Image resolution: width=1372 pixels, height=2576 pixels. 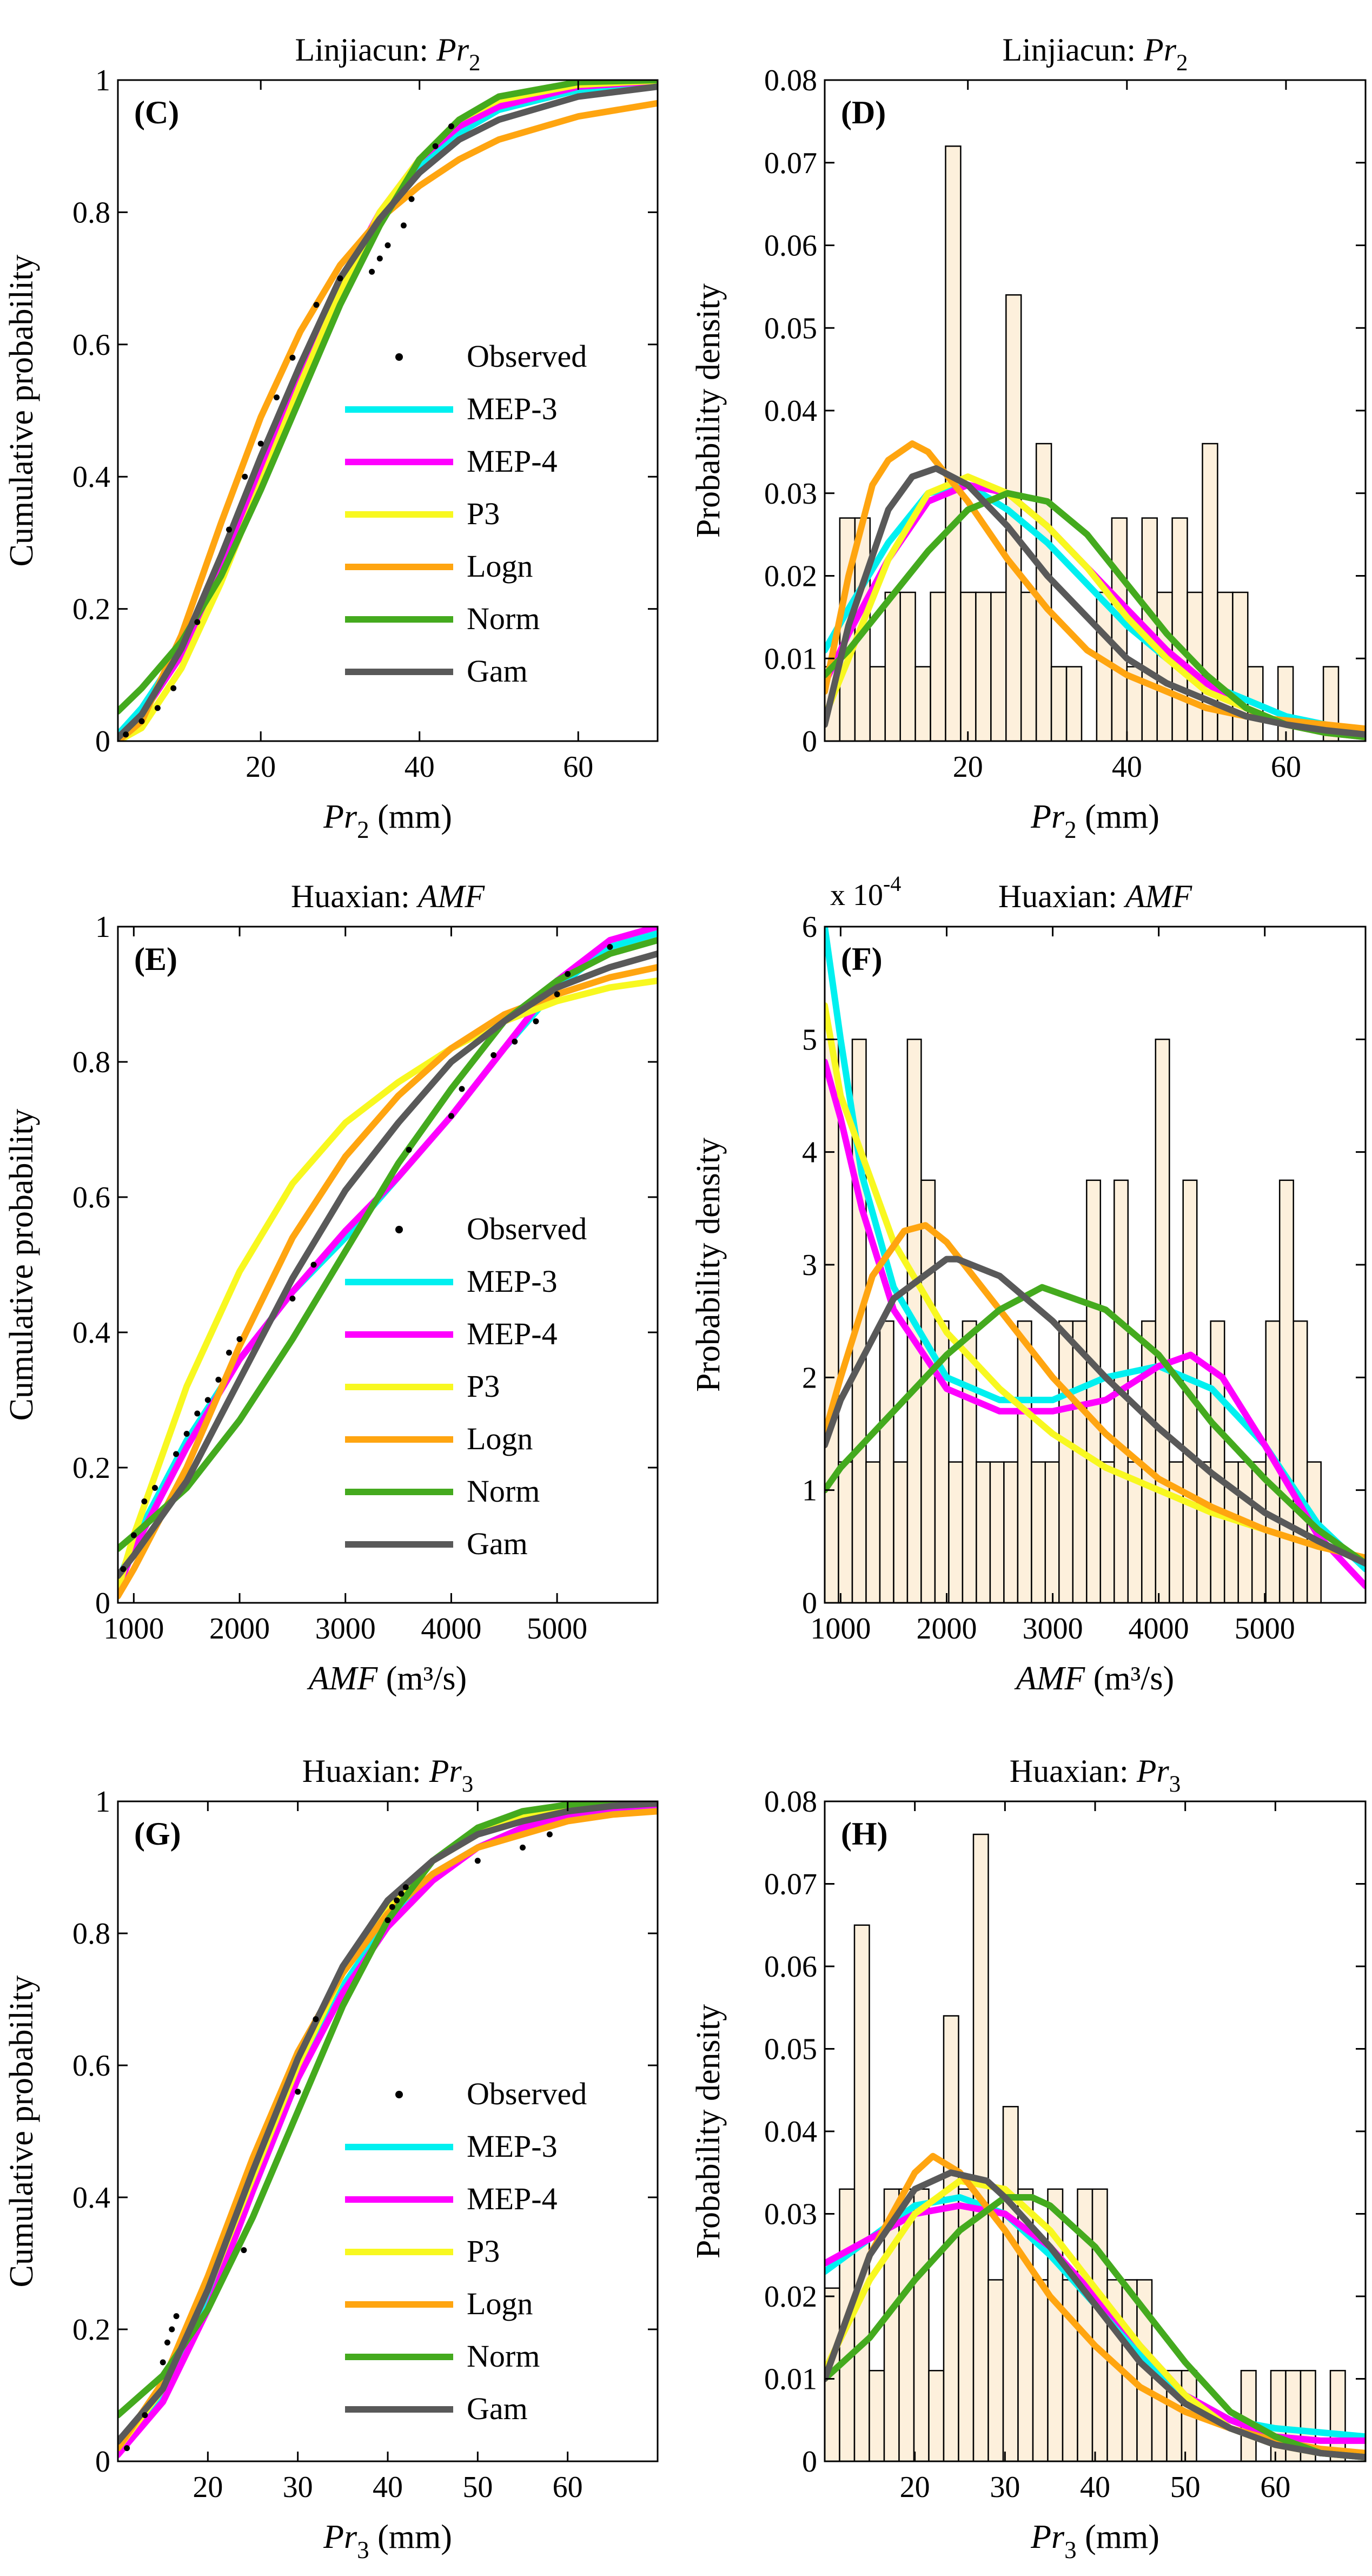 I want to click on panel-g-series-gam, so click(x=388, y=2123).